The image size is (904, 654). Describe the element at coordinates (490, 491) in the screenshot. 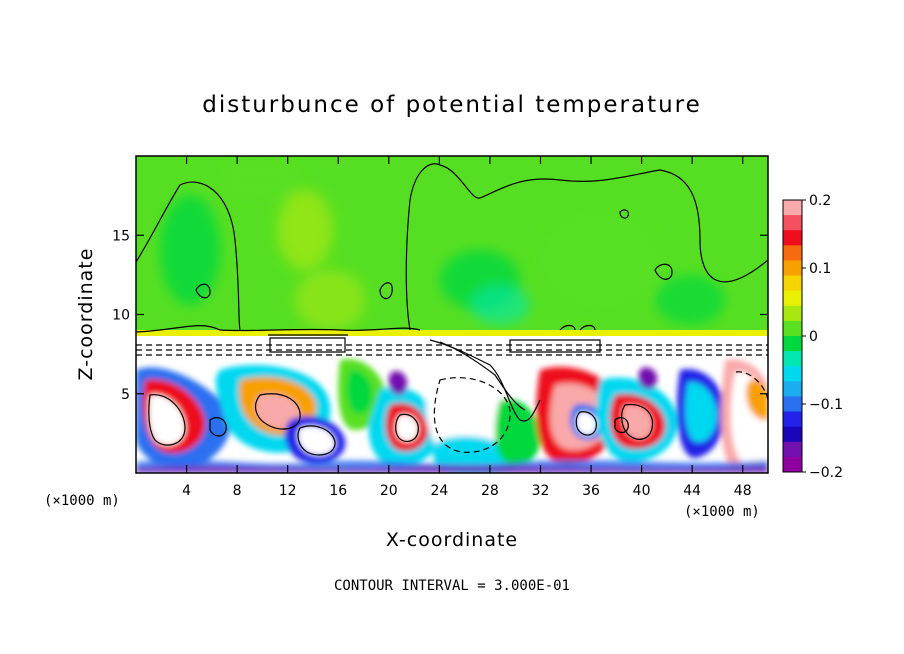

I see `x-tick-label: 28` at that location.